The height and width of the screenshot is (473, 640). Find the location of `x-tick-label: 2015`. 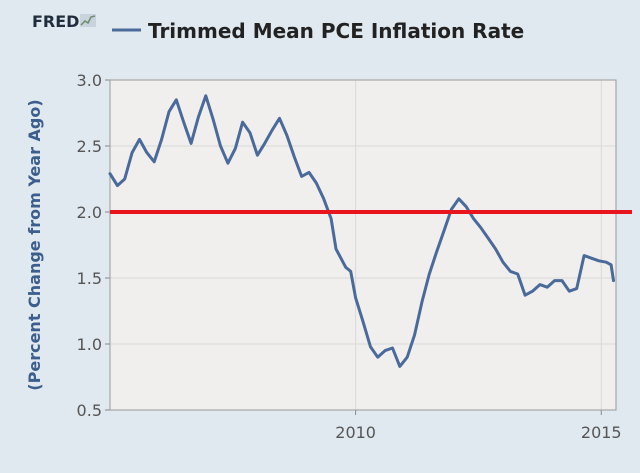

x-tick-label: 2015 is located at coordinates (601, 432).